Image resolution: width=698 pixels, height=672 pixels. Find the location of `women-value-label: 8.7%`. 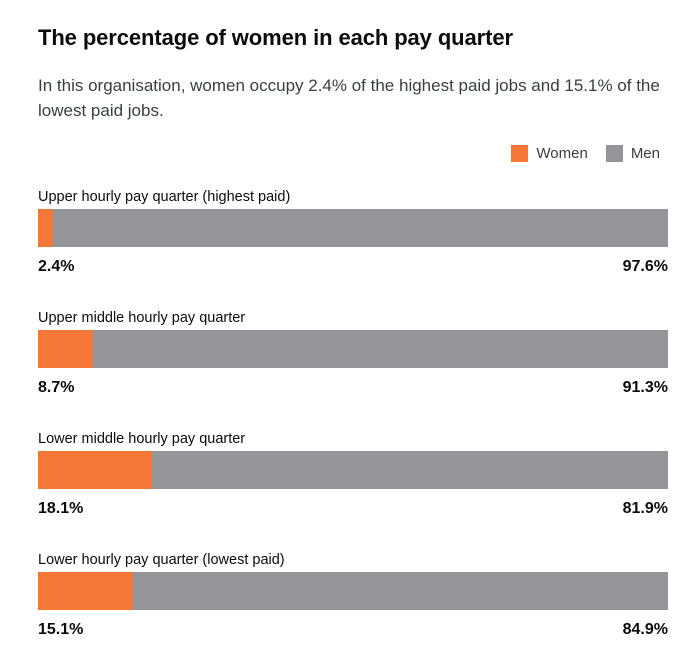

women-value-label: 8.7% is located at coordinates (56, 387).